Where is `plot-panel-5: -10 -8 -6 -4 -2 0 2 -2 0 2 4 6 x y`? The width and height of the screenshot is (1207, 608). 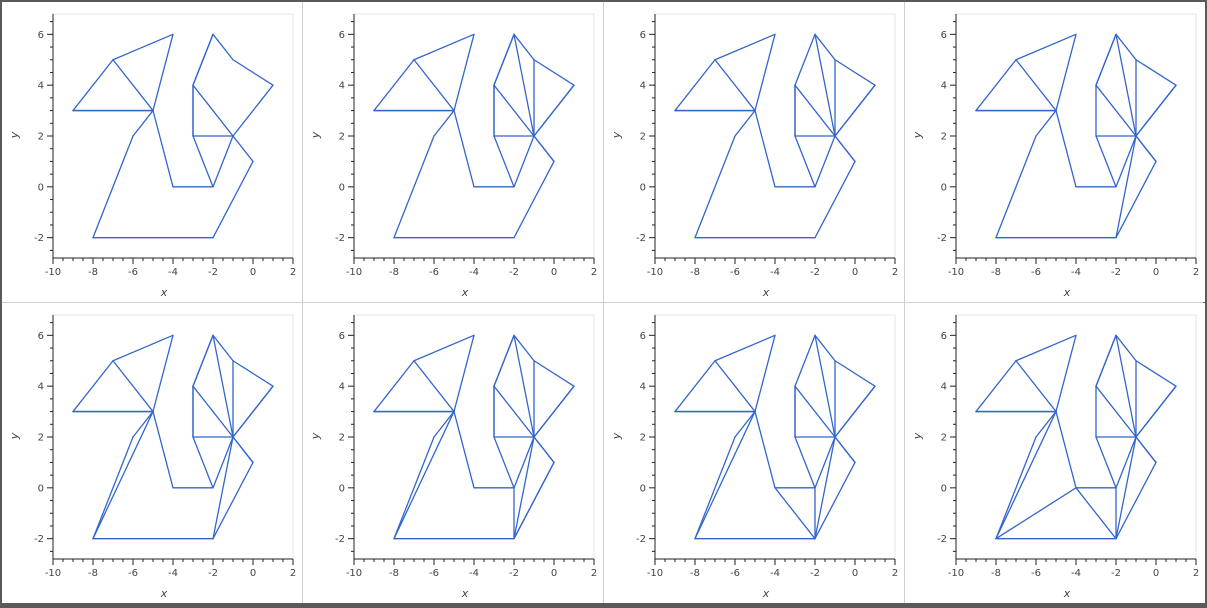
plot-panel-5: -10 -8 -6 -4 -2 0 2 -2 0 2 4 6 x y is located at coordinates (152, 453).